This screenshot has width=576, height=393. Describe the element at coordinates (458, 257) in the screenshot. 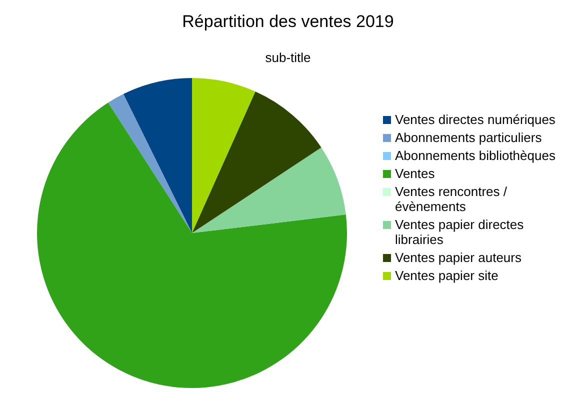

I see `legend-label: Ventes papier auteurs` at that location.